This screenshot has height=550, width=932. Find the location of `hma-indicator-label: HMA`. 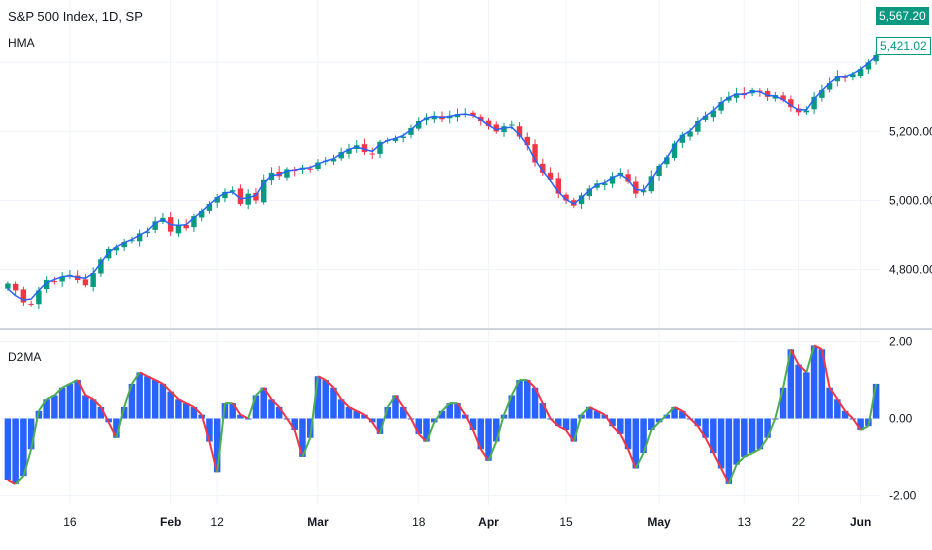

hma-indicator-label: HMA is located at coordinates (21, 43).